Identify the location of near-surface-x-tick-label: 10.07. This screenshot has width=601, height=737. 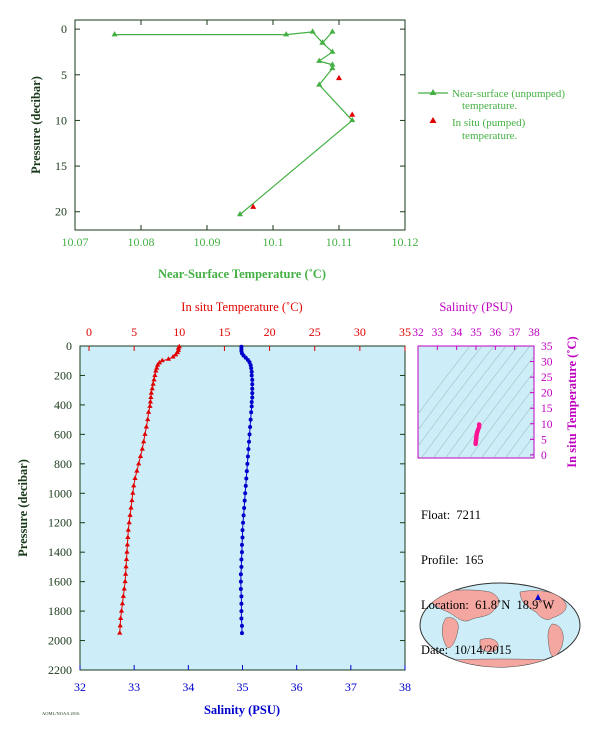
(75, 242).